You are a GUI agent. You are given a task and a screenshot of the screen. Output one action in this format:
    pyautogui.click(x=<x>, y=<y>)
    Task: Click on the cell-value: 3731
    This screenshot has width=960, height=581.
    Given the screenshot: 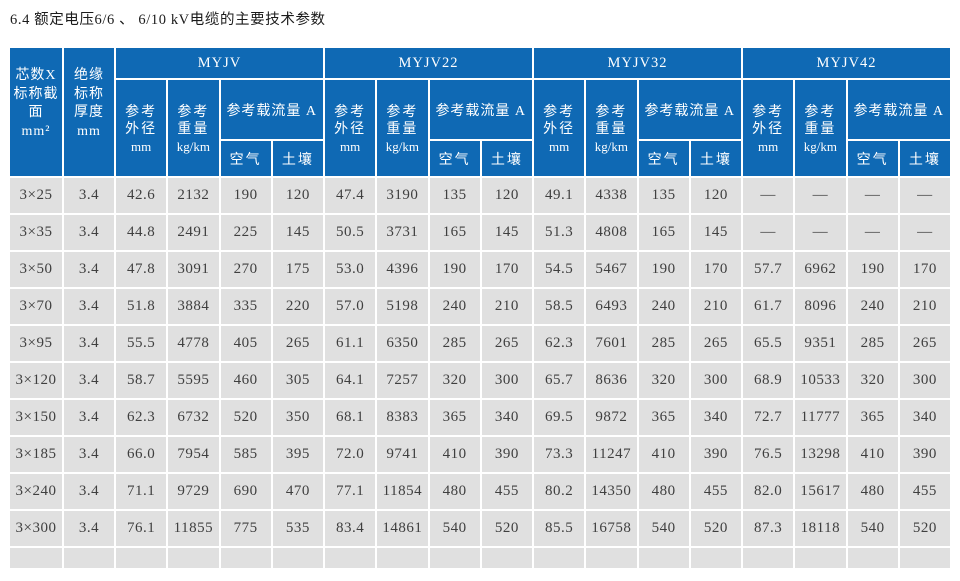 What is the action you would take?
    pyautogui.click(x=402, y=232)
    